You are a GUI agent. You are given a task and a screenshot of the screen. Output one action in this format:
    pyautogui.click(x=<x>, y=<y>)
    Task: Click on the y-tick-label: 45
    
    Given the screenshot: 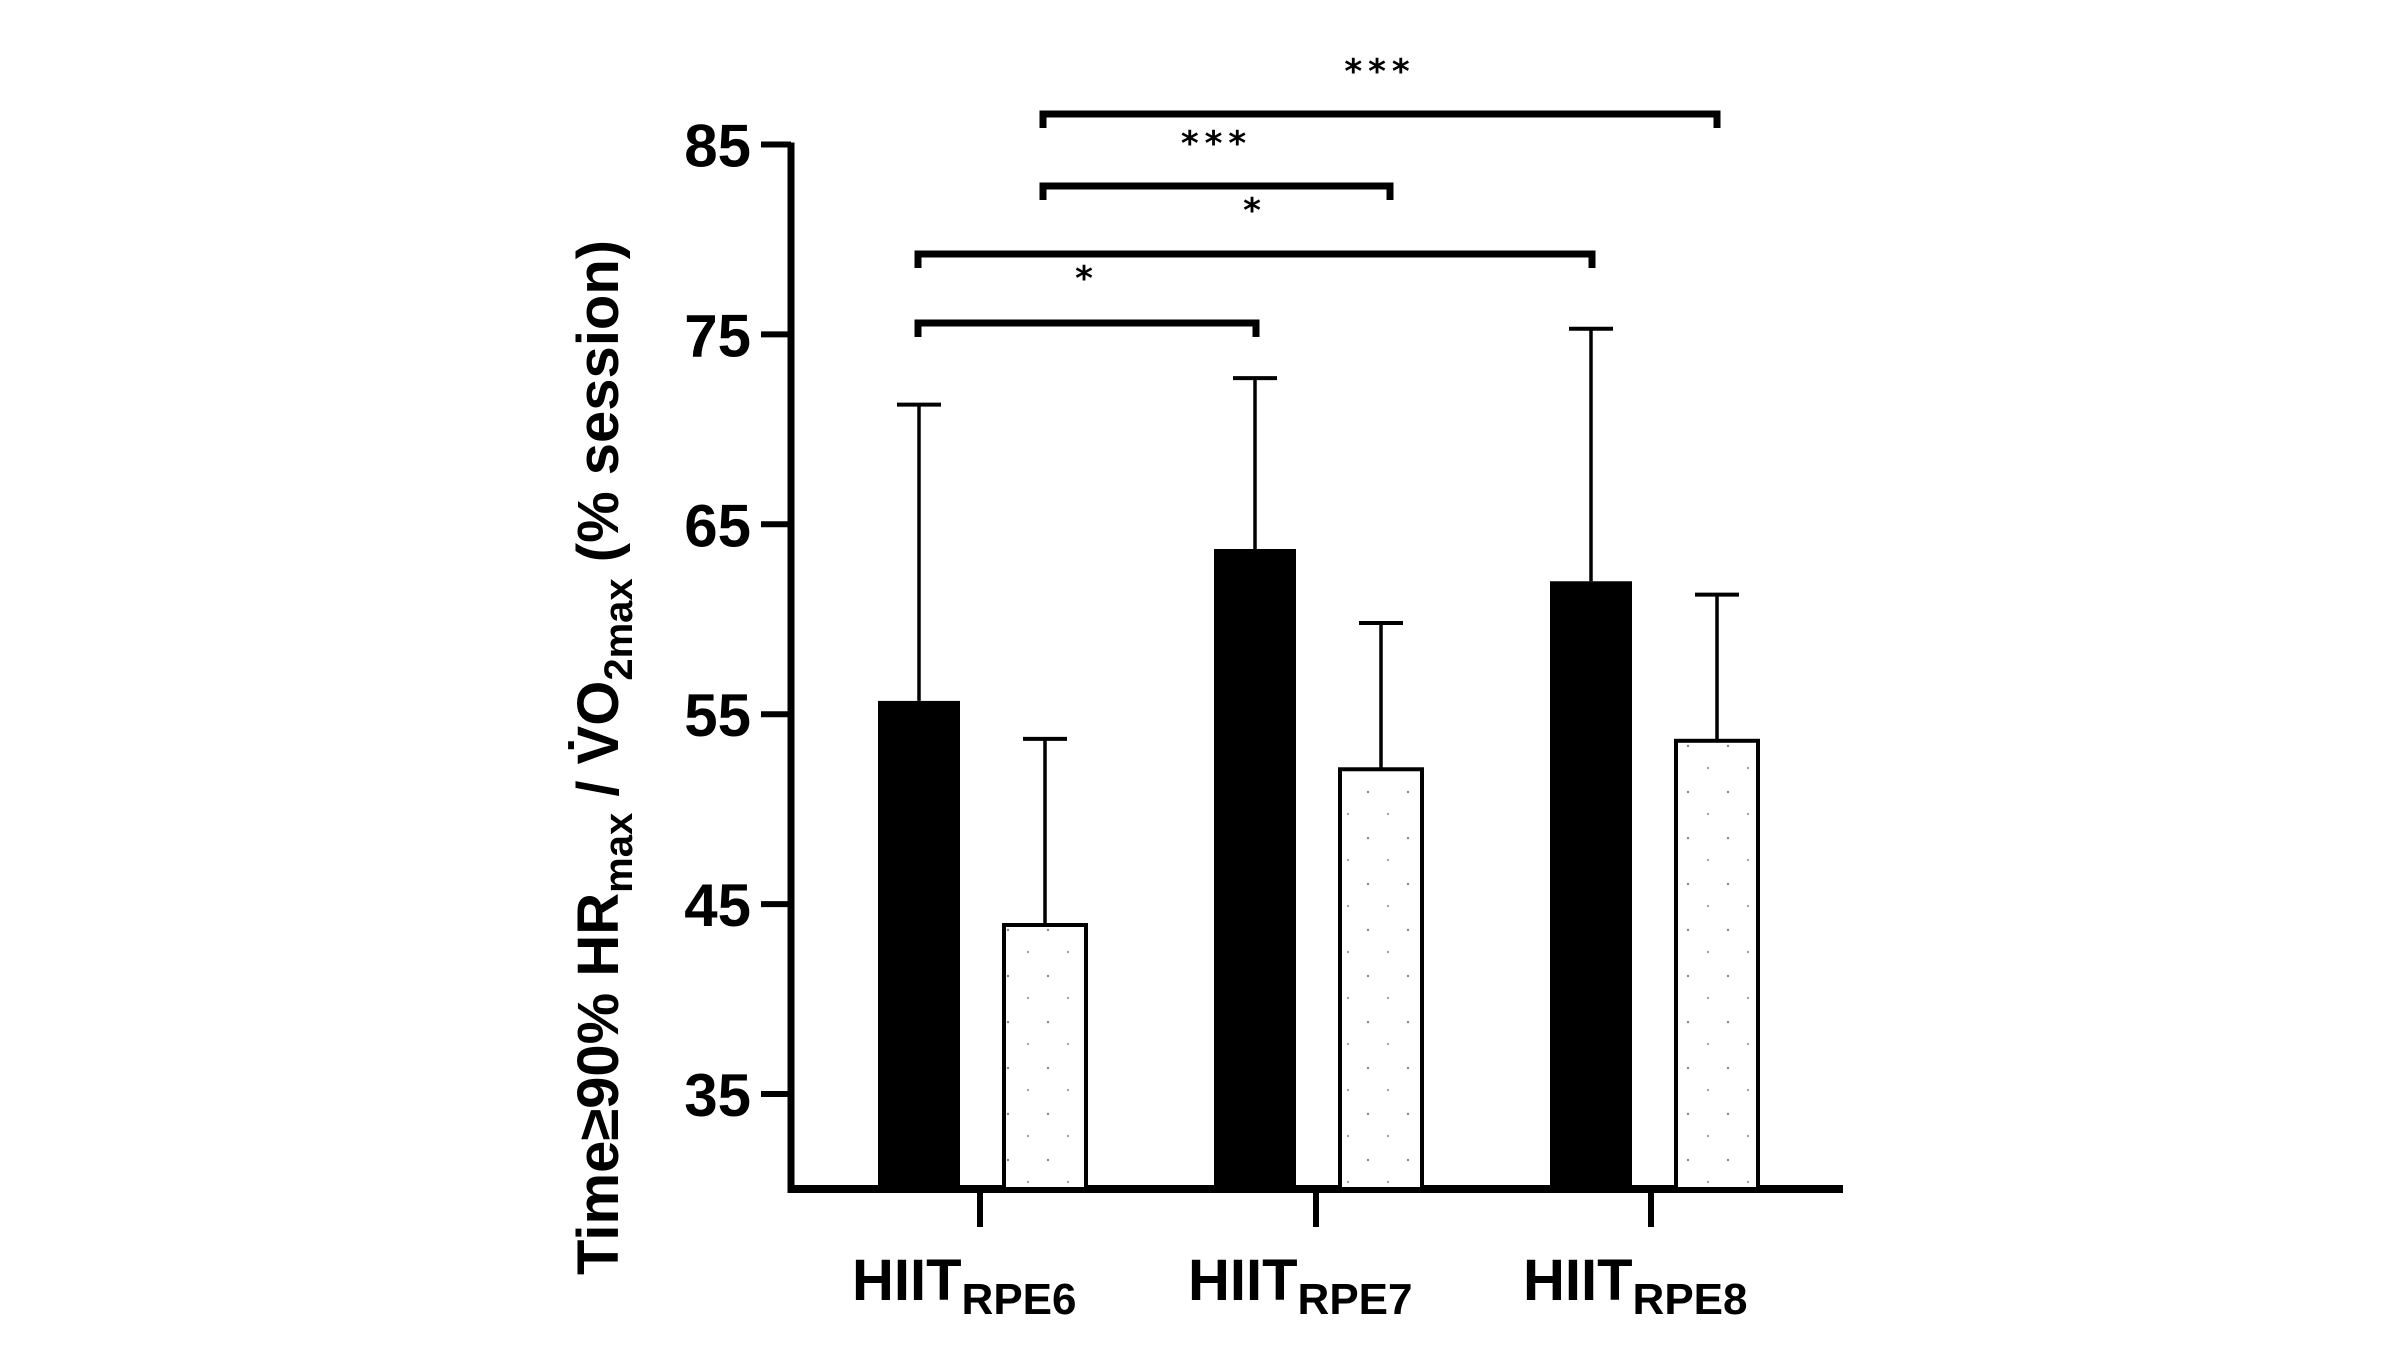 What is the action you would take?
    pyautogui.click(x=717, y=905)
    